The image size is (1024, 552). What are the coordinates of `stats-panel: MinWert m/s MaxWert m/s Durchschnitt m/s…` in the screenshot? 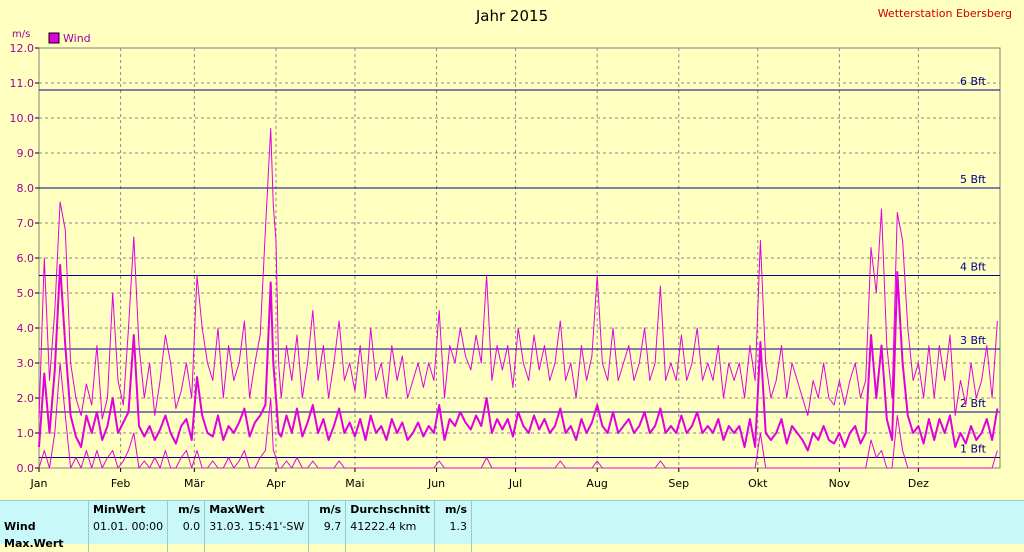 It's located at (512, 526).